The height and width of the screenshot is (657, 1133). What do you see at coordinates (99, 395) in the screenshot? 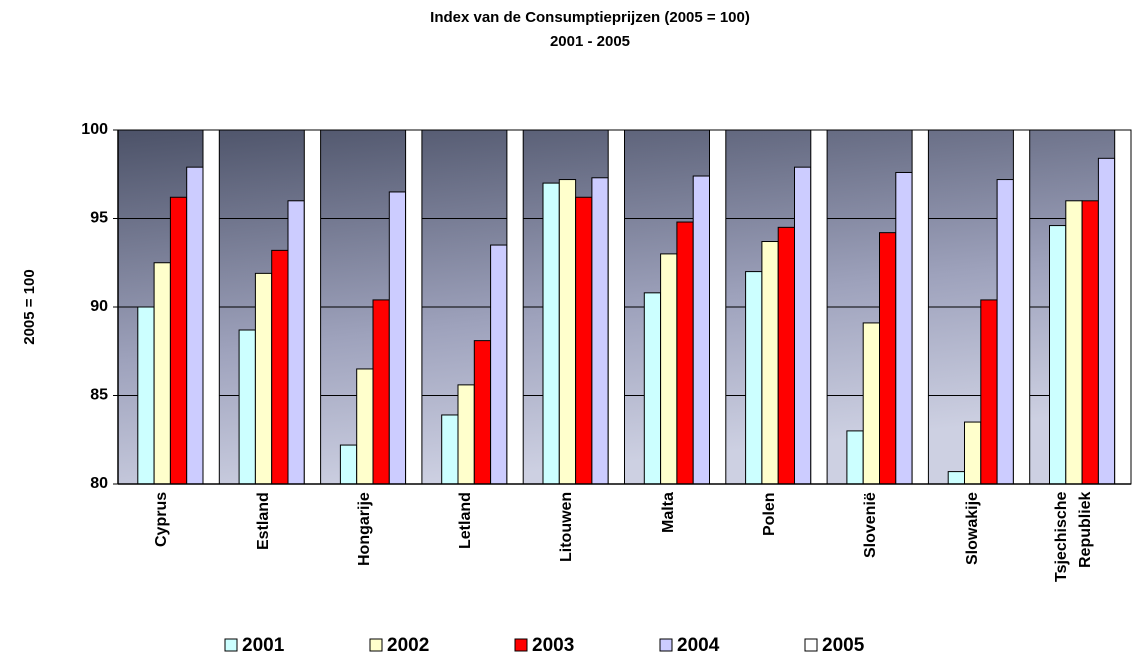
I see `y-tick-label: 85` at bounding box center [99, 395].